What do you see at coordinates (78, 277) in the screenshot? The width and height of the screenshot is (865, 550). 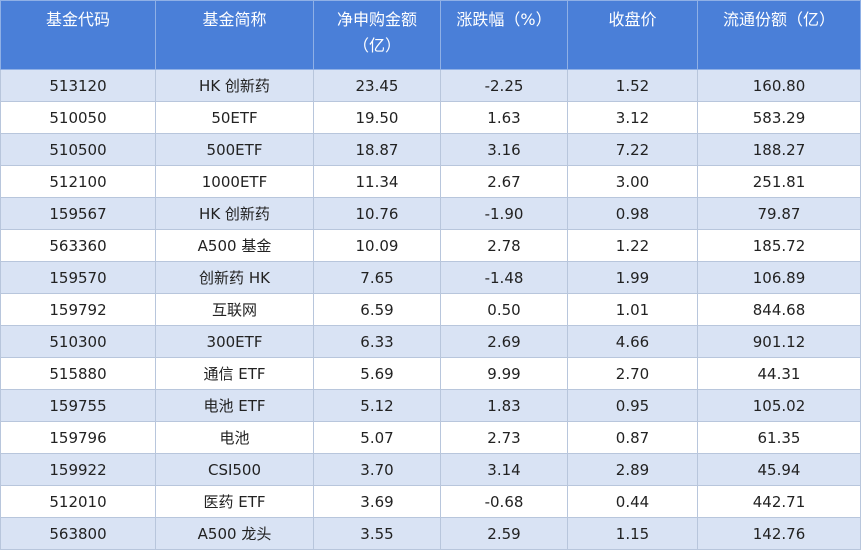 I see `table-cell: 159570` at bounding box center [78, 277].